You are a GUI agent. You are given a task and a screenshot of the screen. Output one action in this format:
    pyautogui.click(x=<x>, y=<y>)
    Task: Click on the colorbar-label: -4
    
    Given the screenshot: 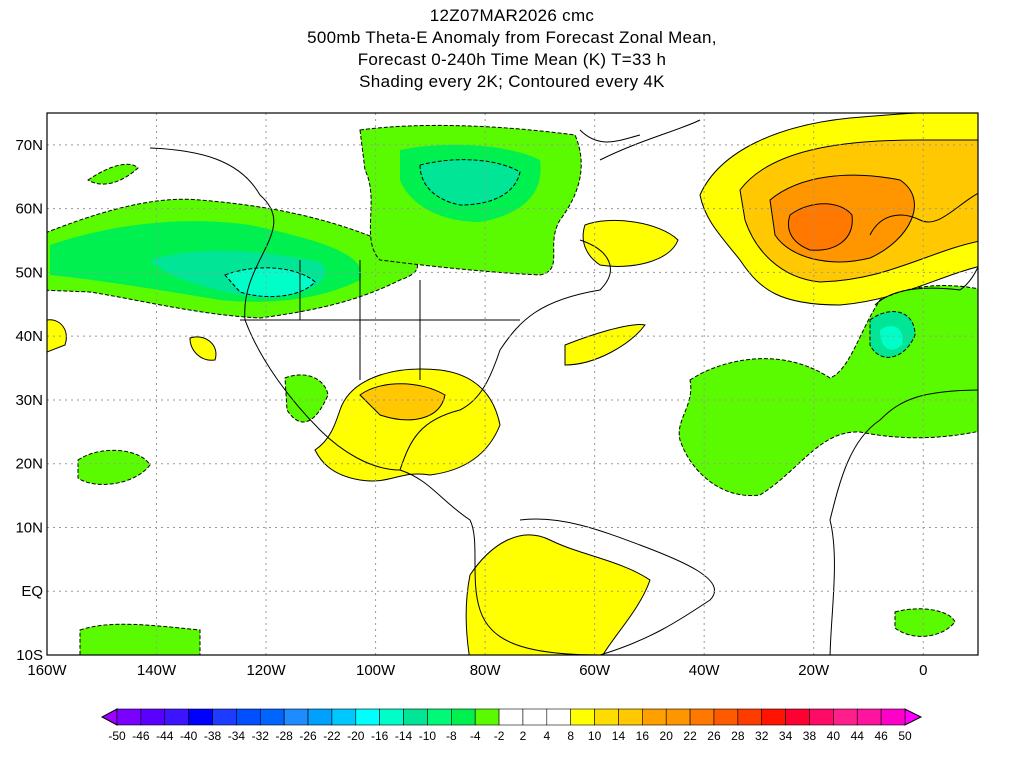 What is the action you would take?
    pyautogui.click(x=475, y=736)
    